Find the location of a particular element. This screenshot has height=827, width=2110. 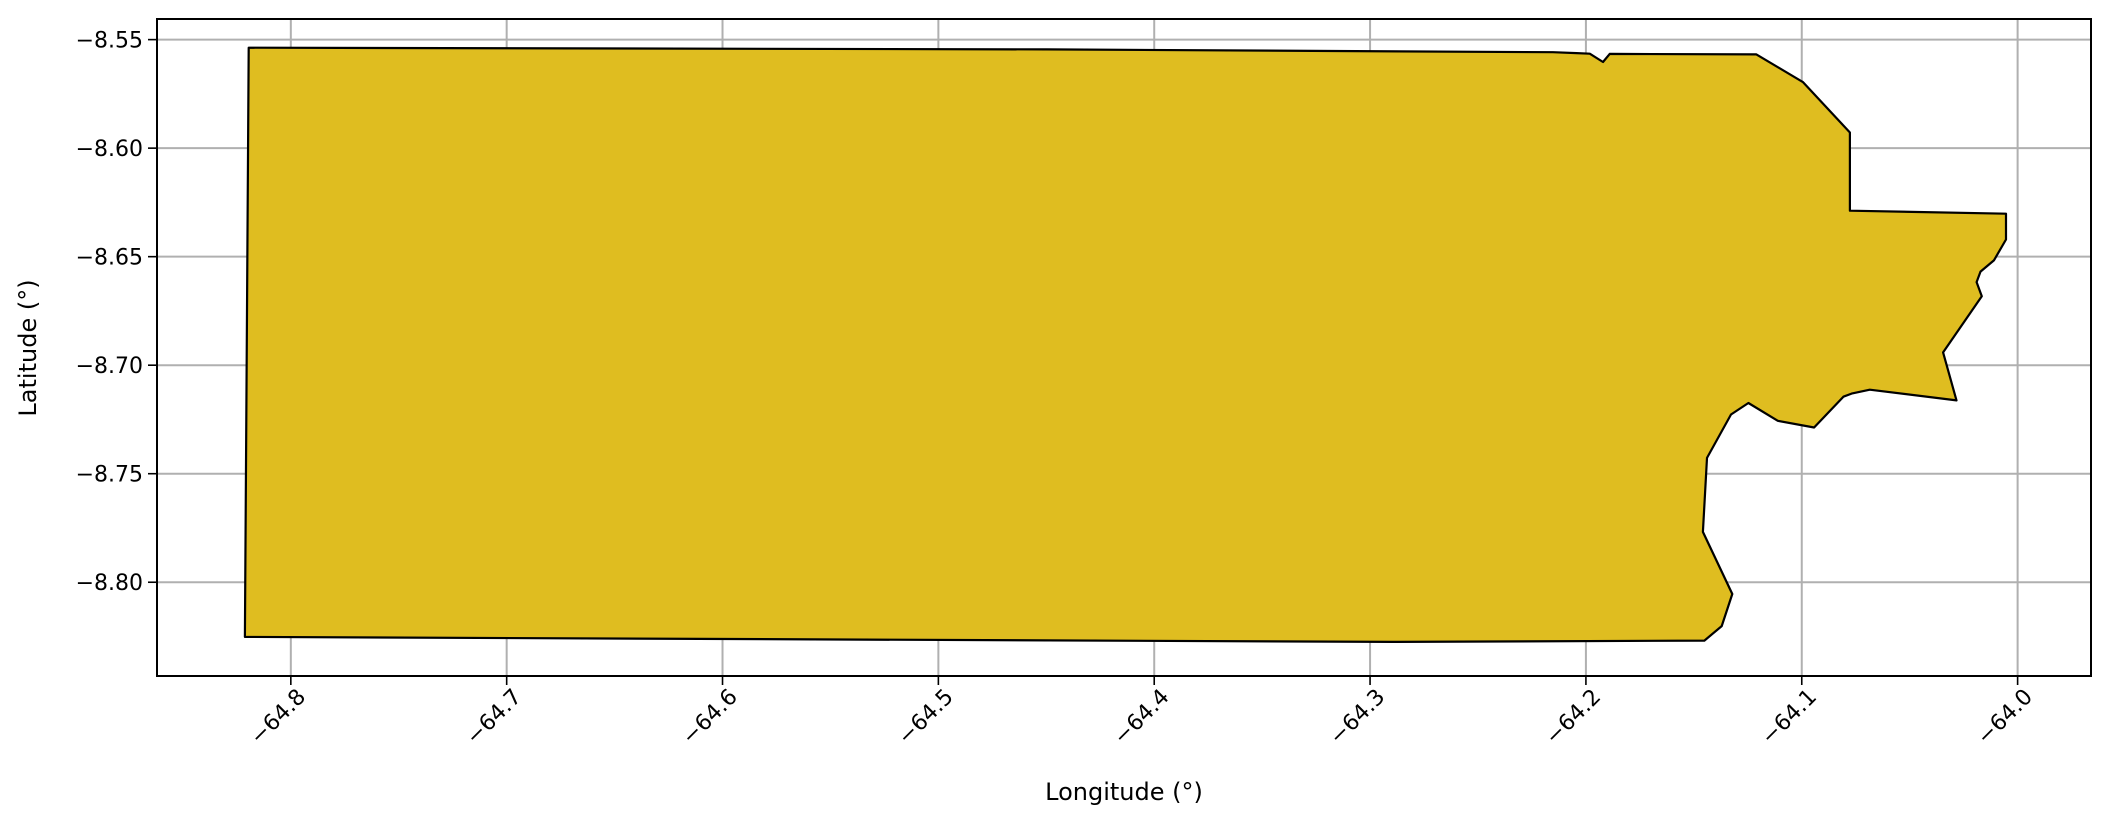

y-axis-ticks: −8.55 −8.60 −8.65 −8.70 −8.75 −8.80 is located at coordinates (116, 312).